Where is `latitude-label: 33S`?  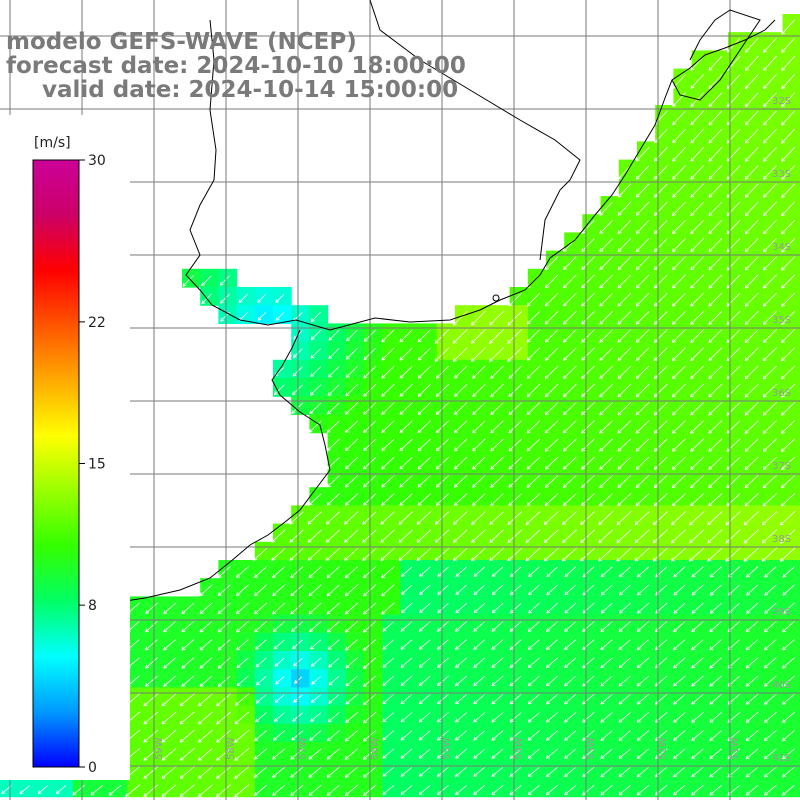 latitude-label: 33S is located at coordinates (781, 174).